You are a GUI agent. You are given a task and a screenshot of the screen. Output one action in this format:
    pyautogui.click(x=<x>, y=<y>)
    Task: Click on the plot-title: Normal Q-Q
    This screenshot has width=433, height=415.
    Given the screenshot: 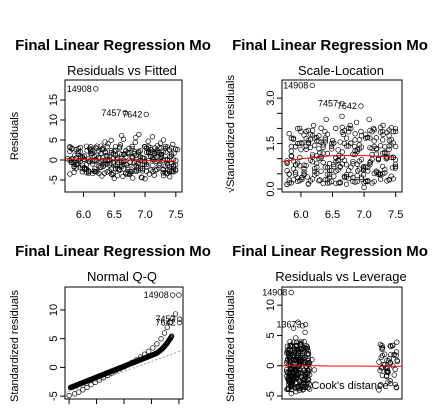 What is the action you would take?
    pyautogui.click(x=122, y=276)
    